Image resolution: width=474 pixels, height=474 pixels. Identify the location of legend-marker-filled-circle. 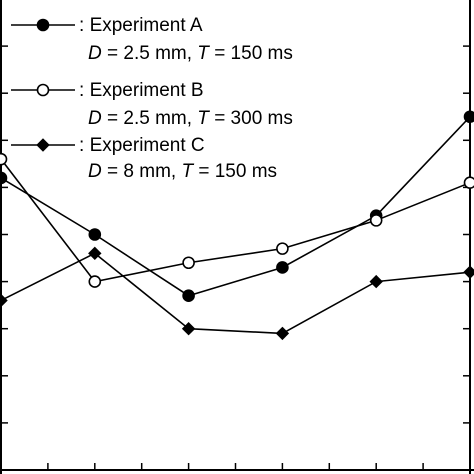
(43, 25).